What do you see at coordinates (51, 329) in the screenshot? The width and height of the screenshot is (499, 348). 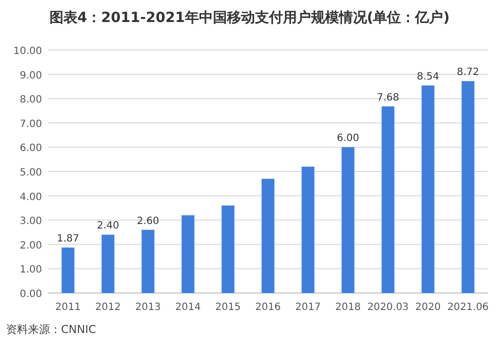 I see `text: 资料来源：CNNIC` at bounding box center [51, 329].